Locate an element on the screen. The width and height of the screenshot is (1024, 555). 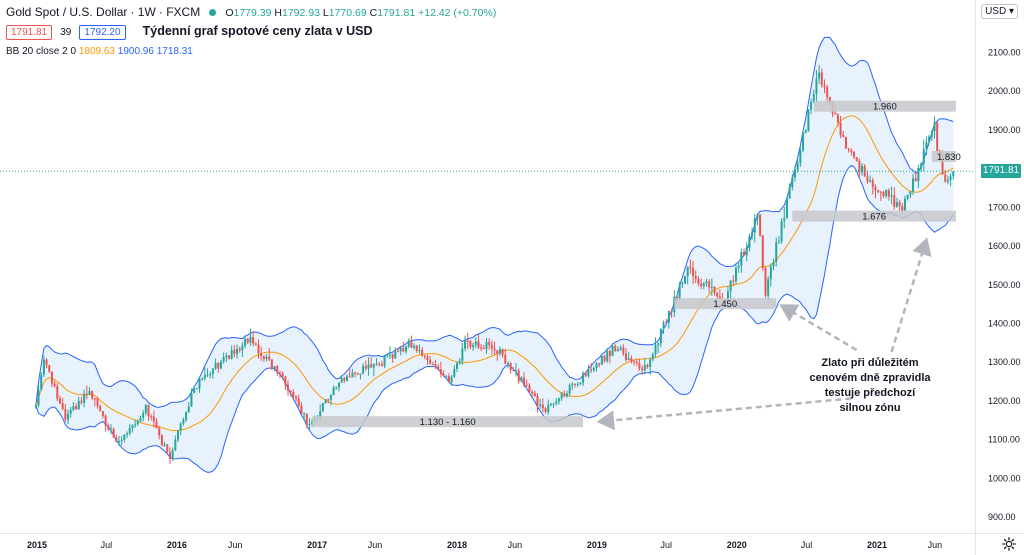
price-zone-bar is located at coordinates (943, 157).